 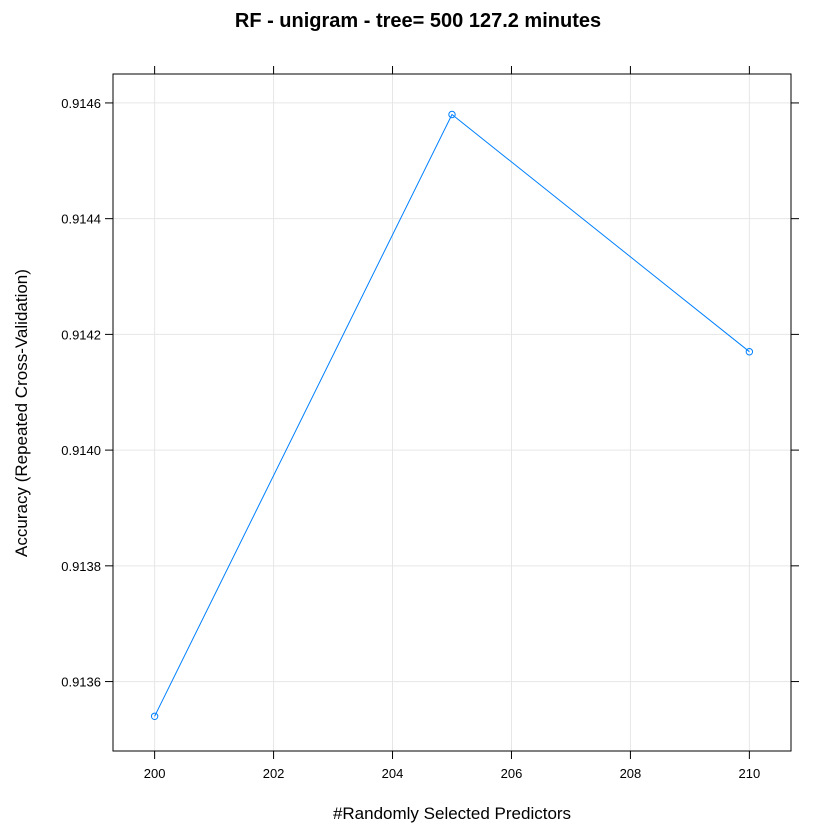 What do you see at coordinates (750, 773) in the screenshot?
I see `x-tick-label: 210` at bounding box center [750, 773].